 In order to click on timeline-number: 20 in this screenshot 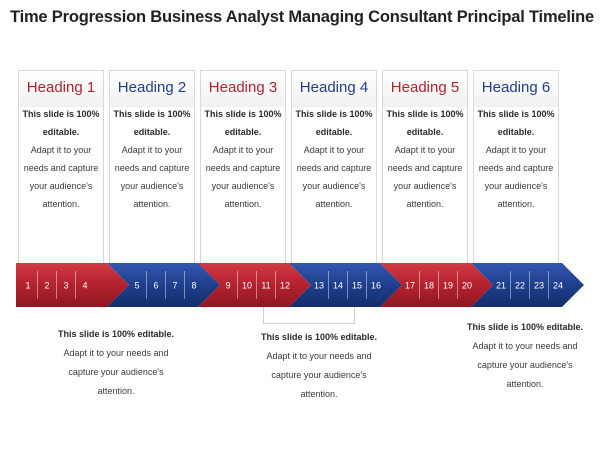, I will do `click(467, 286)`.